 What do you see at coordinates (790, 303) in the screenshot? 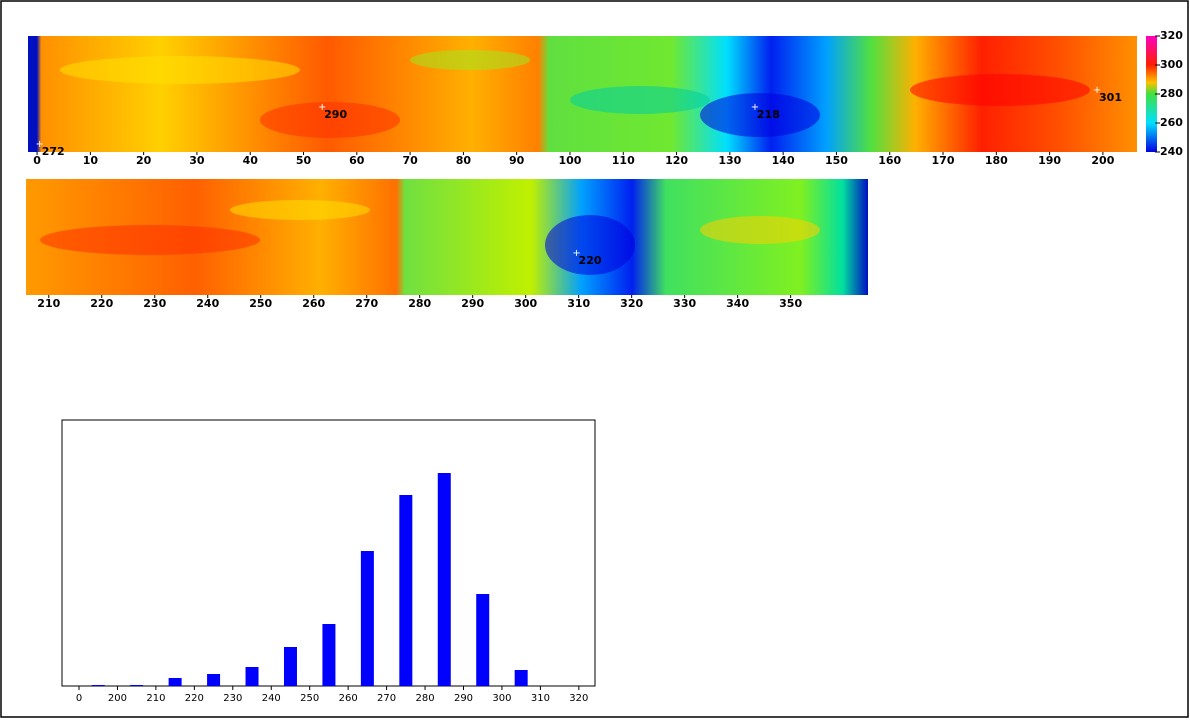
I see `x-tick-label: 350` at bounding box center [790, 303].